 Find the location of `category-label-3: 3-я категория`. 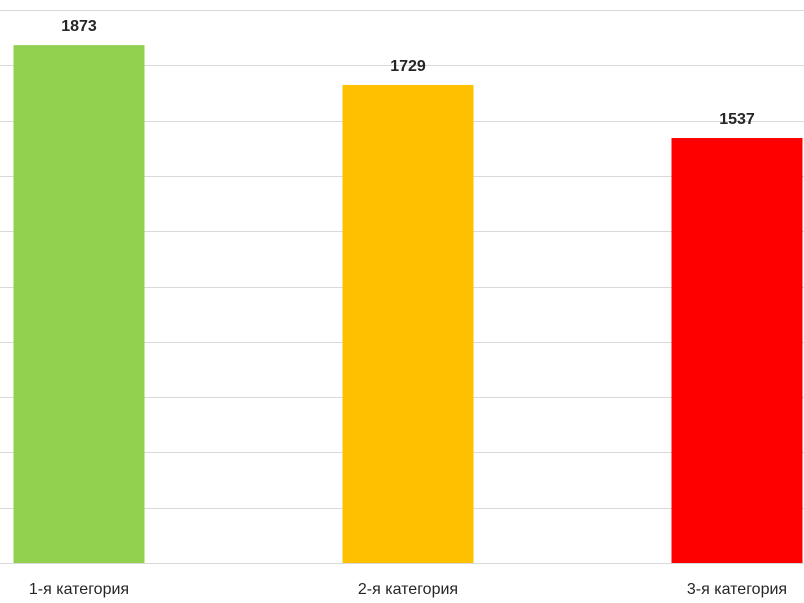

category-label-3: 3-я категория is located at coordinates (737, 589).